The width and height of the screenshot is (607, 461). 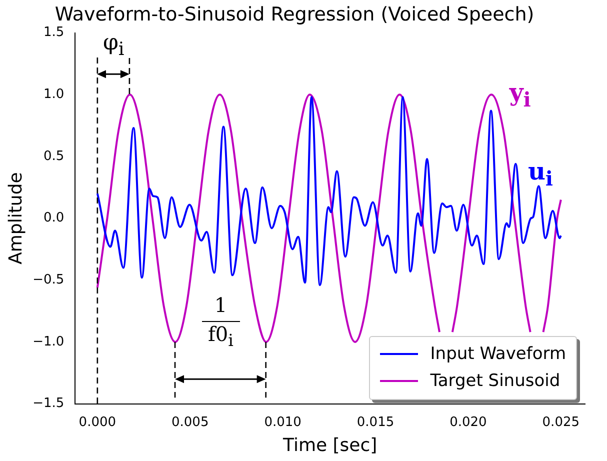 What do you see at coordinates (53, 156) in the screenshot?
I see `y-tick-label: 0.5` at bounding box center [53, 156].